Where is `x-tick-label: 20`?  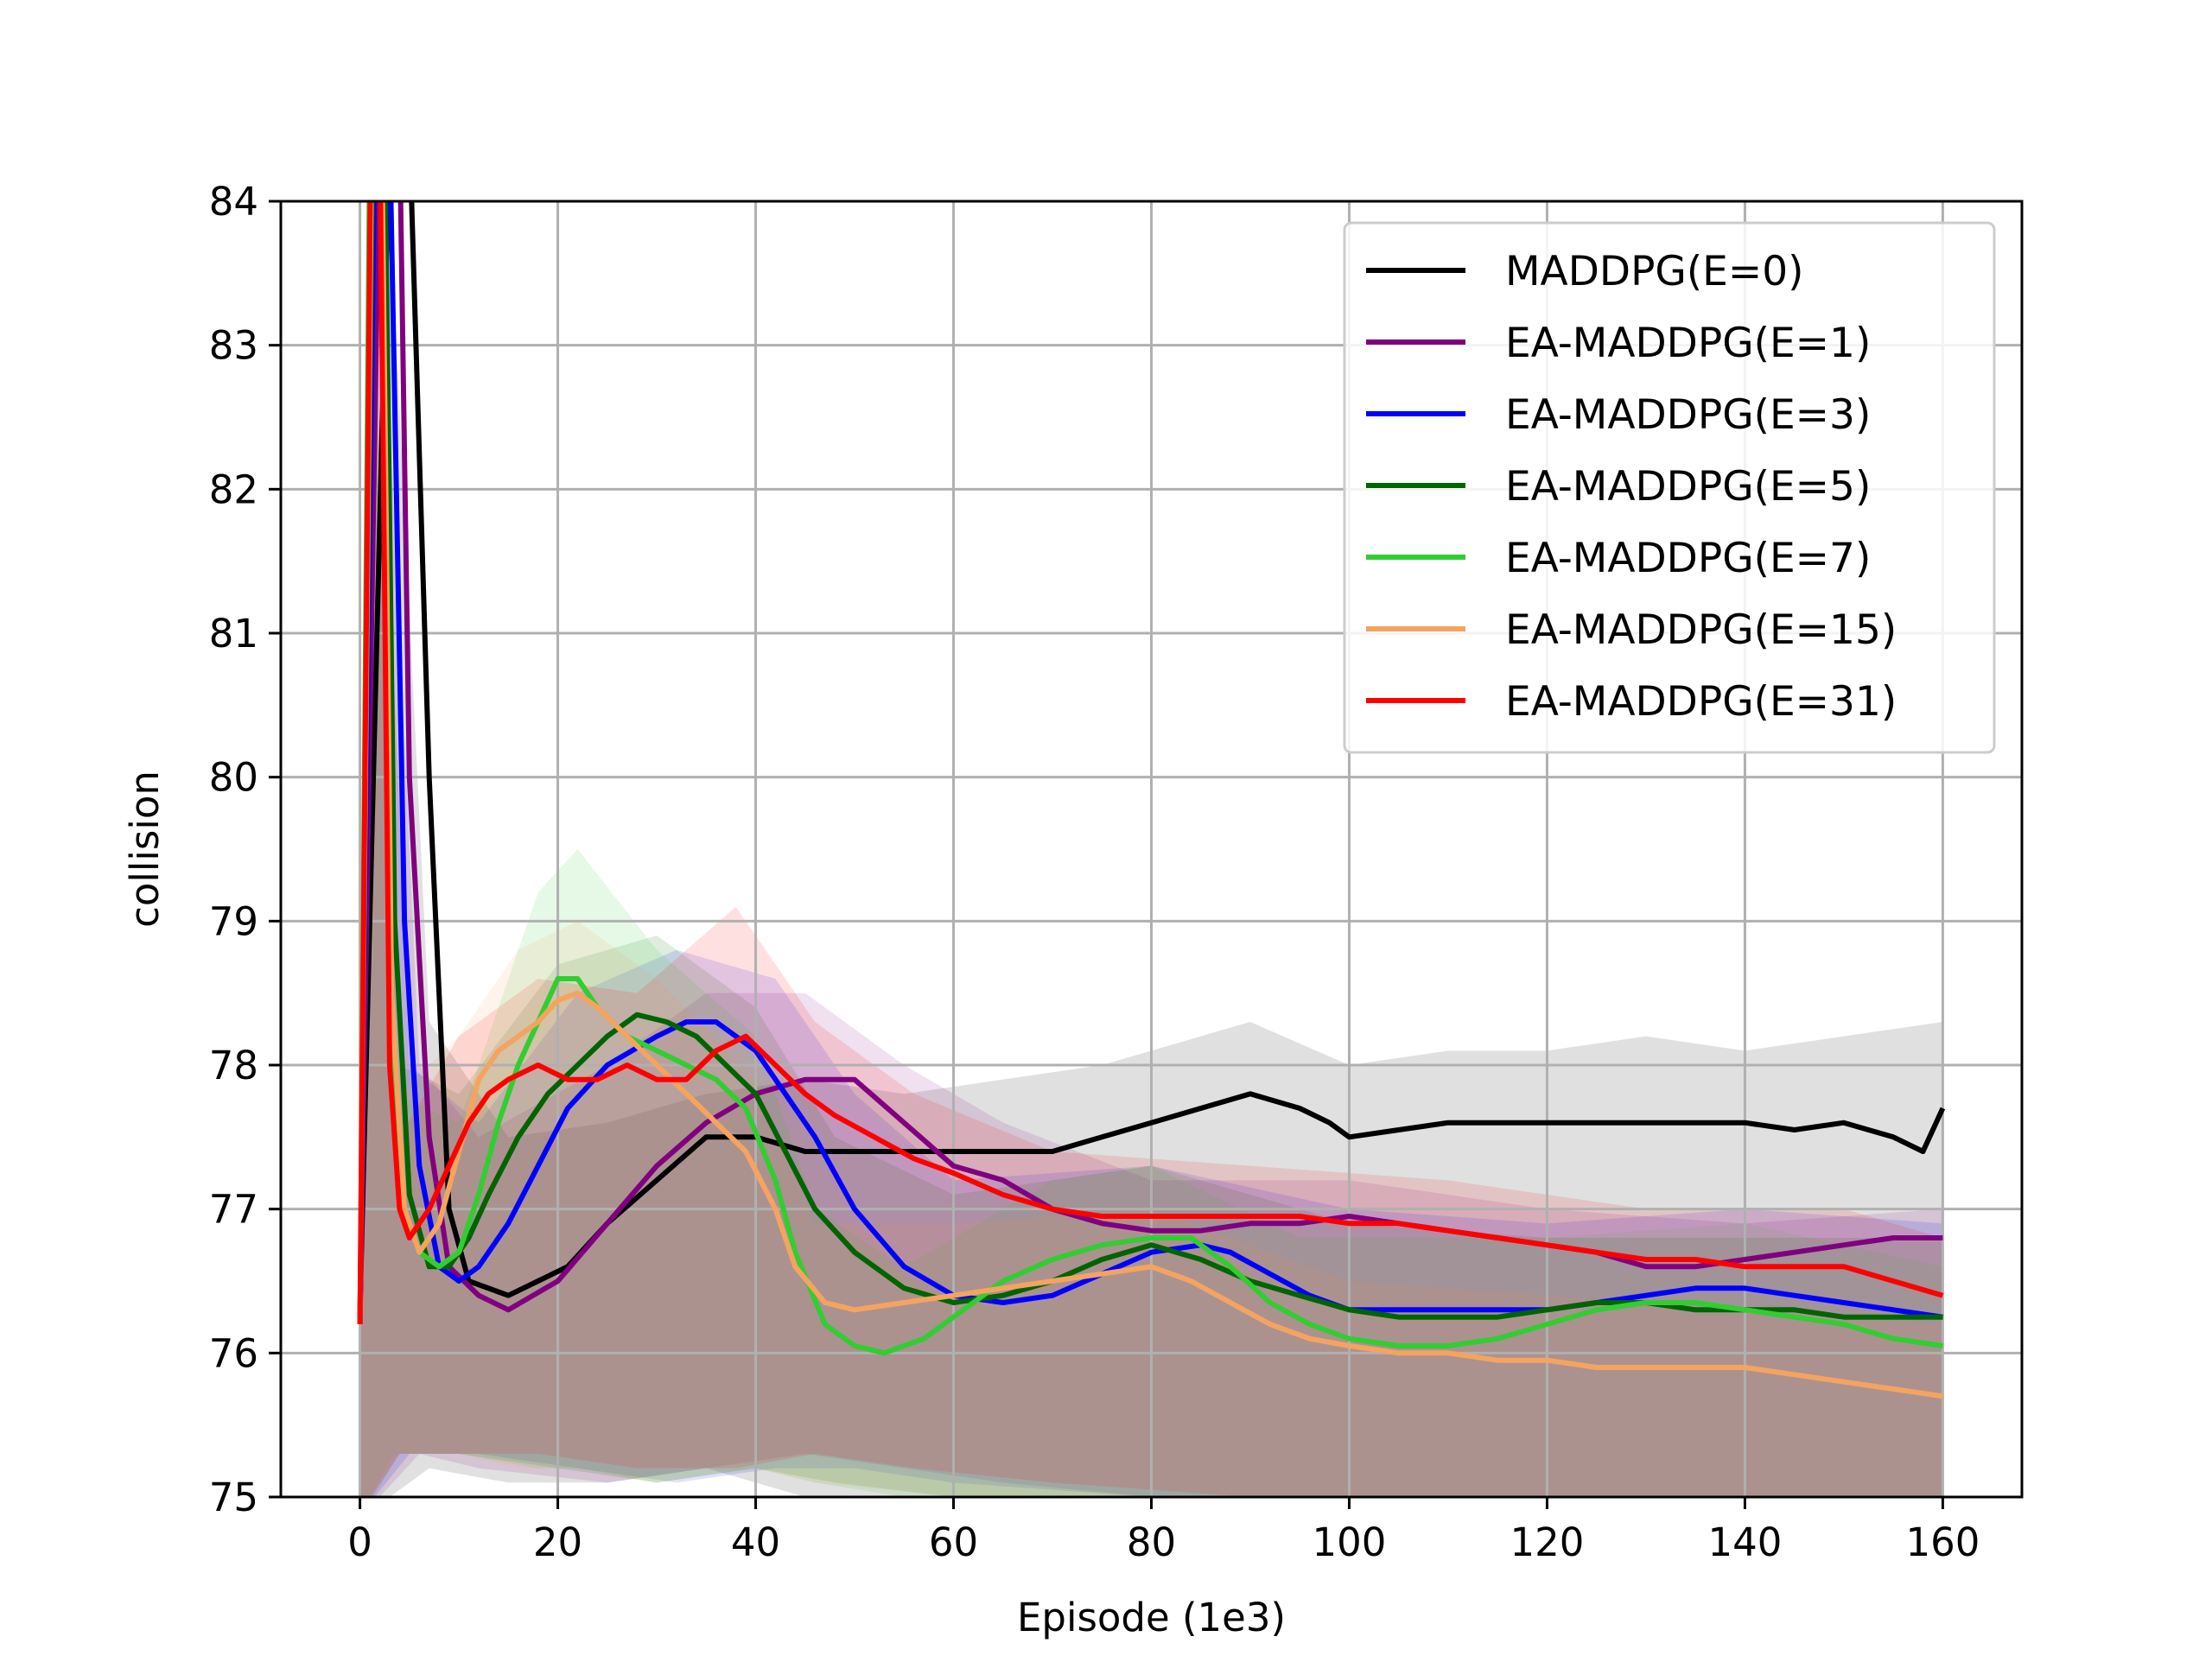
x-tick-label: 20 is located at coordinates (557, 1542).